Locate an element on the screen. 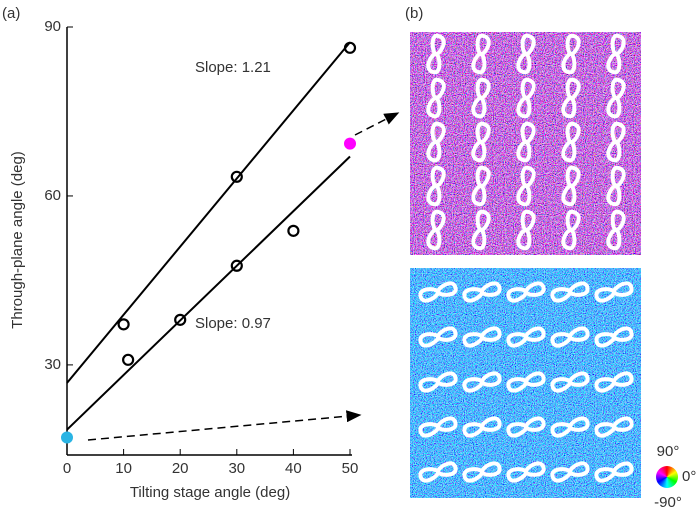 The image size is (700, 521). panel-label: (b) is located at coordinates (414, 13).